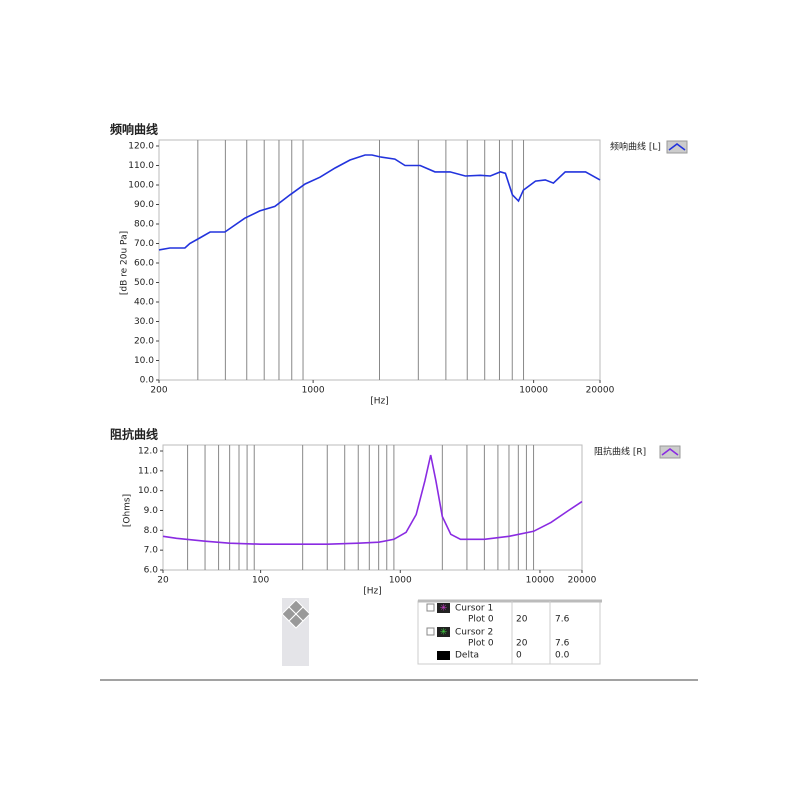  What do you see at coordinates (134, 434) in the screenshot?
I see `chart-title: 阻抗曲线` at bounding box center [134, 434].